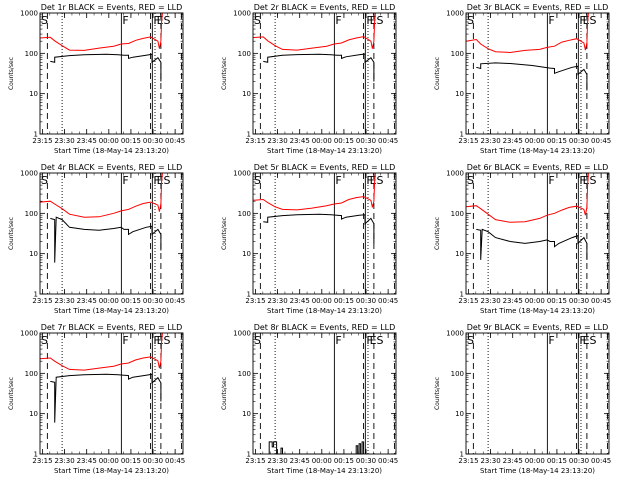 This screenshot has width=640, height=485. I want to click on chart-title: Det 5r BLACK = Events, RED = LLD, so click(325, 167).